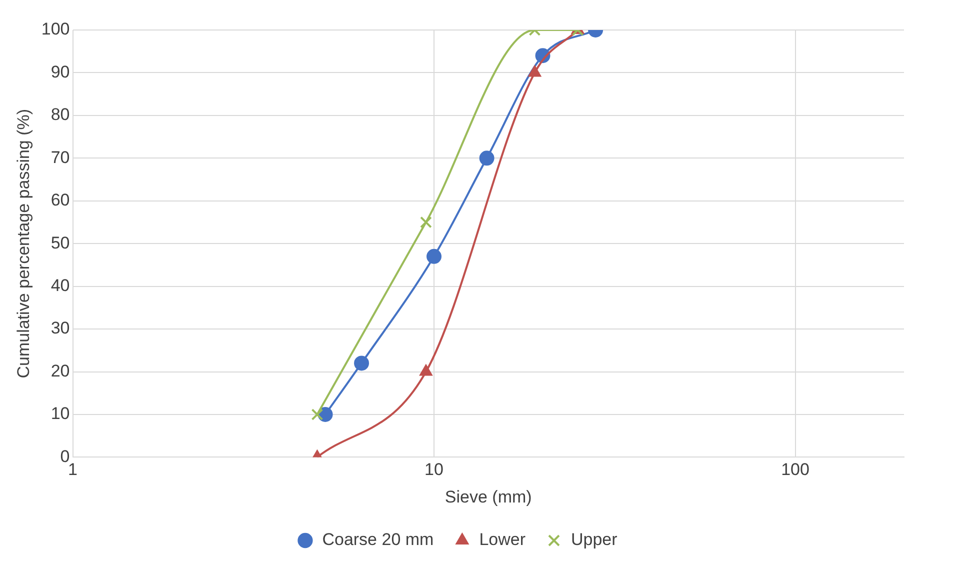 The height and width of the screenshot is (564, 974). Describe the element at coordinates (65, 456) in the screenshot. I see `y-tick-label: 0` at that location.